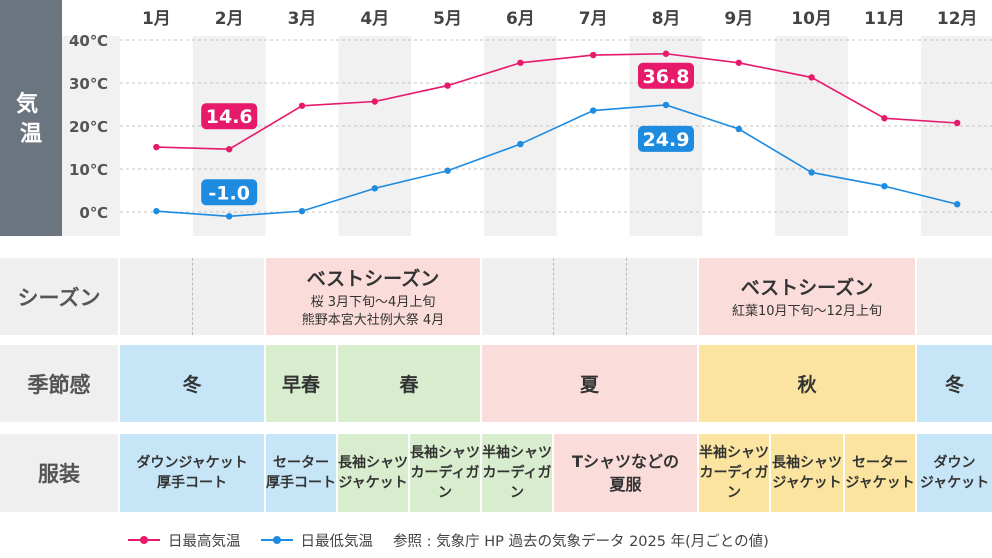 The height and width of the screenshot is (558, 992). I want to click on x-ticks: 1月 2月 3月 4月 5月 6月 7月 8月 9月 10月 11月 12月, so click(560, 19).